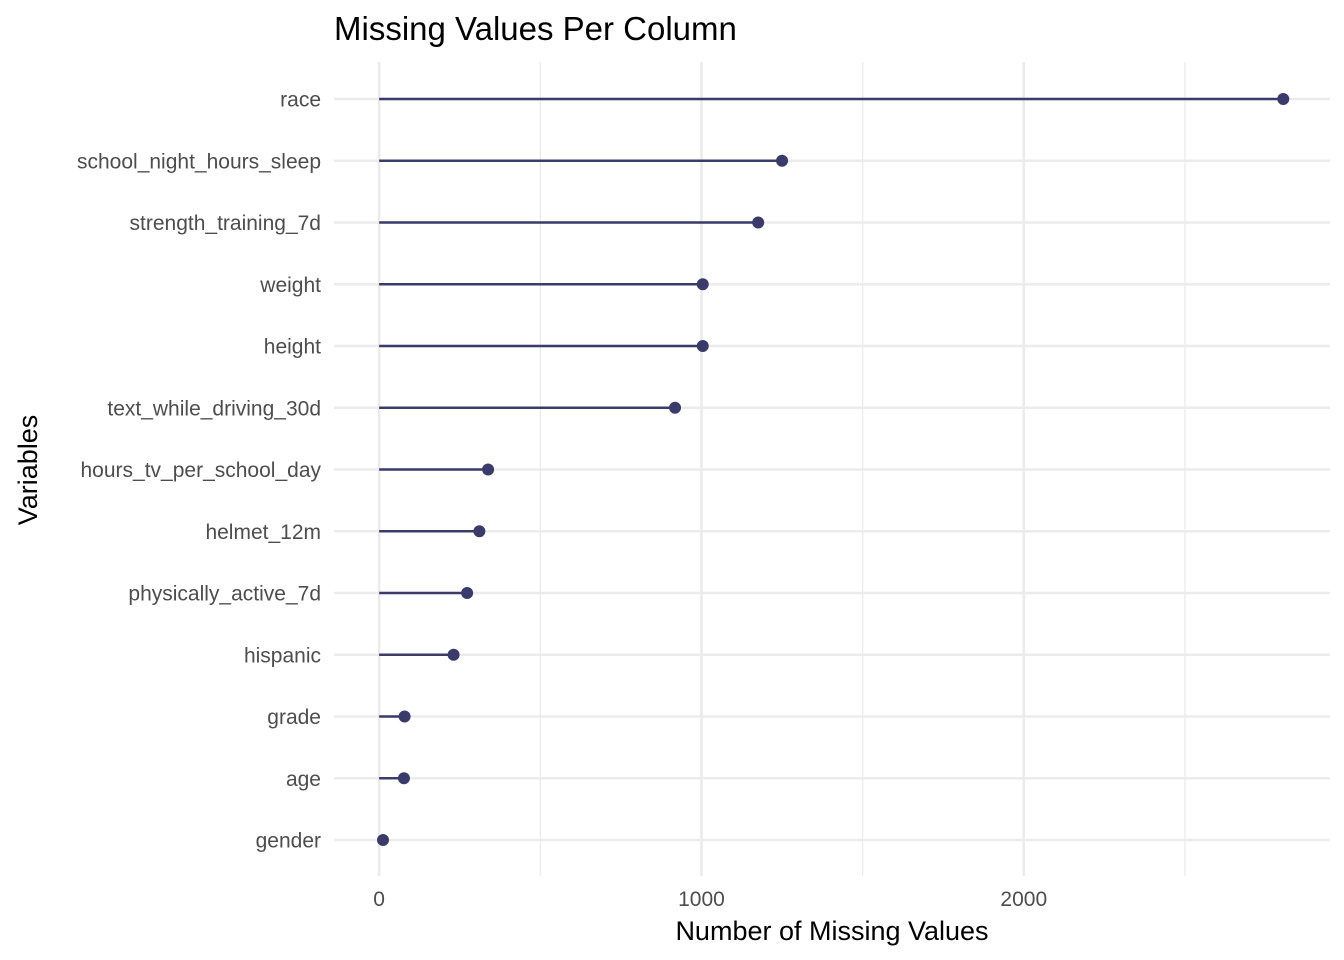 Image resolution: width=1344 pixels, height=960 pixels. Describe the element at coordinates (294, 717) in the screenshot. I see `y-tick-label: grade` at that location.